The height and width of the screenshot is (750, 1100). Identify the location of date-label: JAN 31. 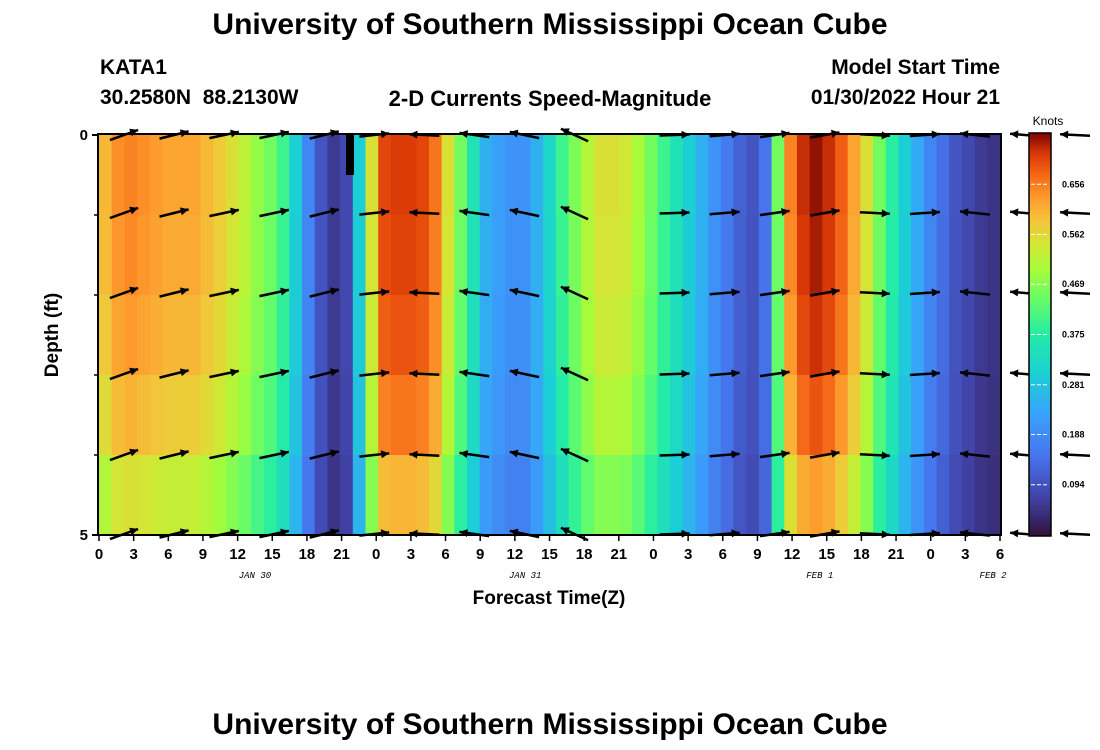
(525, 576).